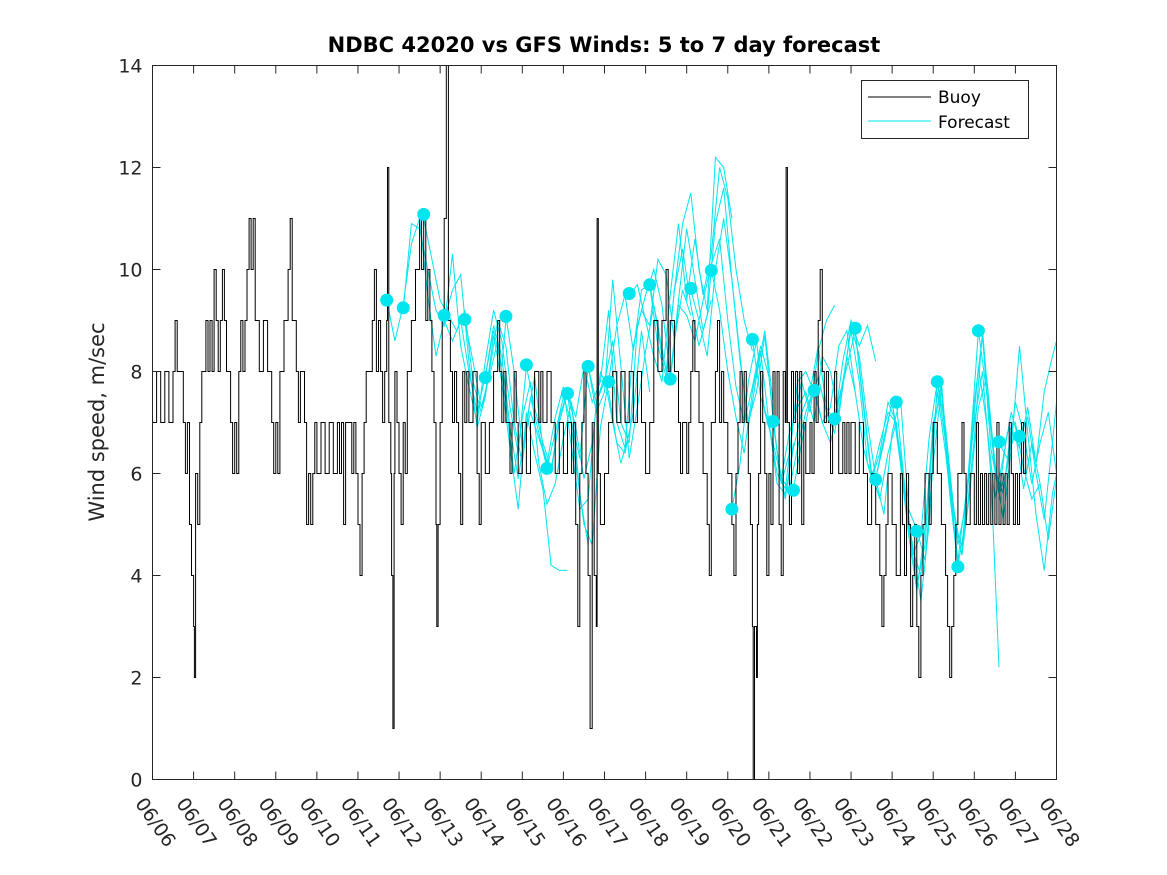  Describe the element at coordinates (401, 822) in the screenshot. I see `x-tick-label: 06/12` at that location.